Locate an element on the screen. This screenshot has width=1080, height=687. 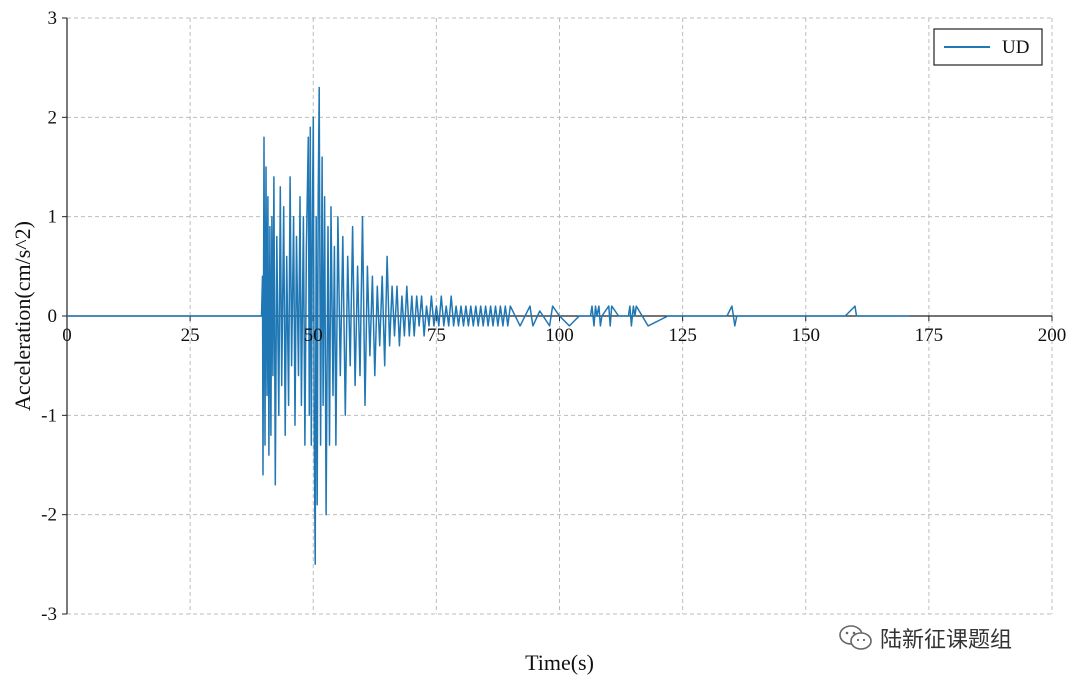
y-tick-label: -3 is located at coordinates (49, 614).